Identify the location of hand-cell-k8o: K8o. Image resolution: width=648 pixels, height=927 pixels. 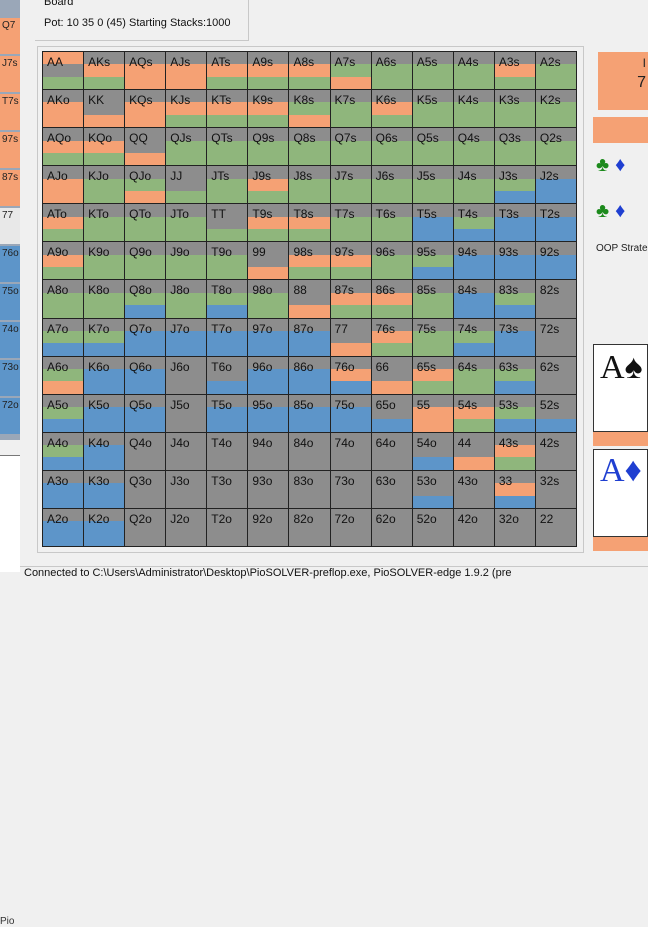
(104, 299).